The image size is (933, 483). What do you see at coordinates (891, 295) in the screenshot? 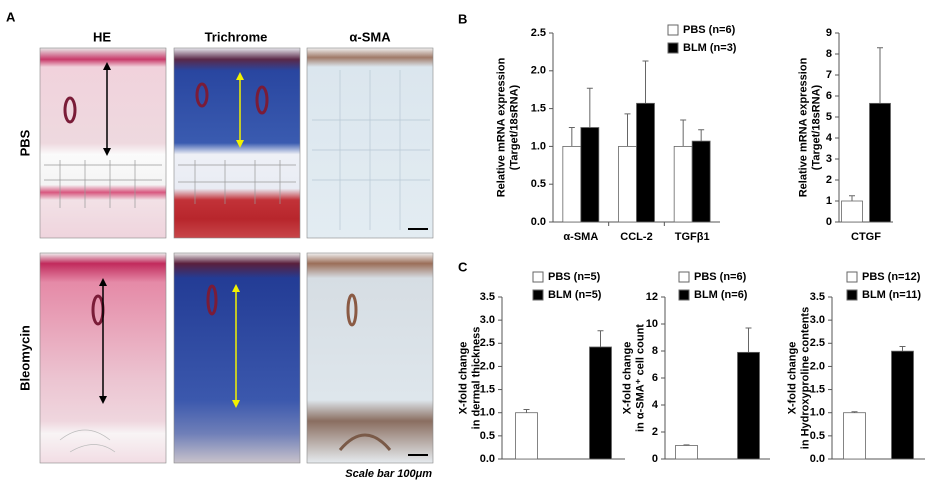
I see `legend-label: BLM (n=11)` at bounding box center [891, 295].